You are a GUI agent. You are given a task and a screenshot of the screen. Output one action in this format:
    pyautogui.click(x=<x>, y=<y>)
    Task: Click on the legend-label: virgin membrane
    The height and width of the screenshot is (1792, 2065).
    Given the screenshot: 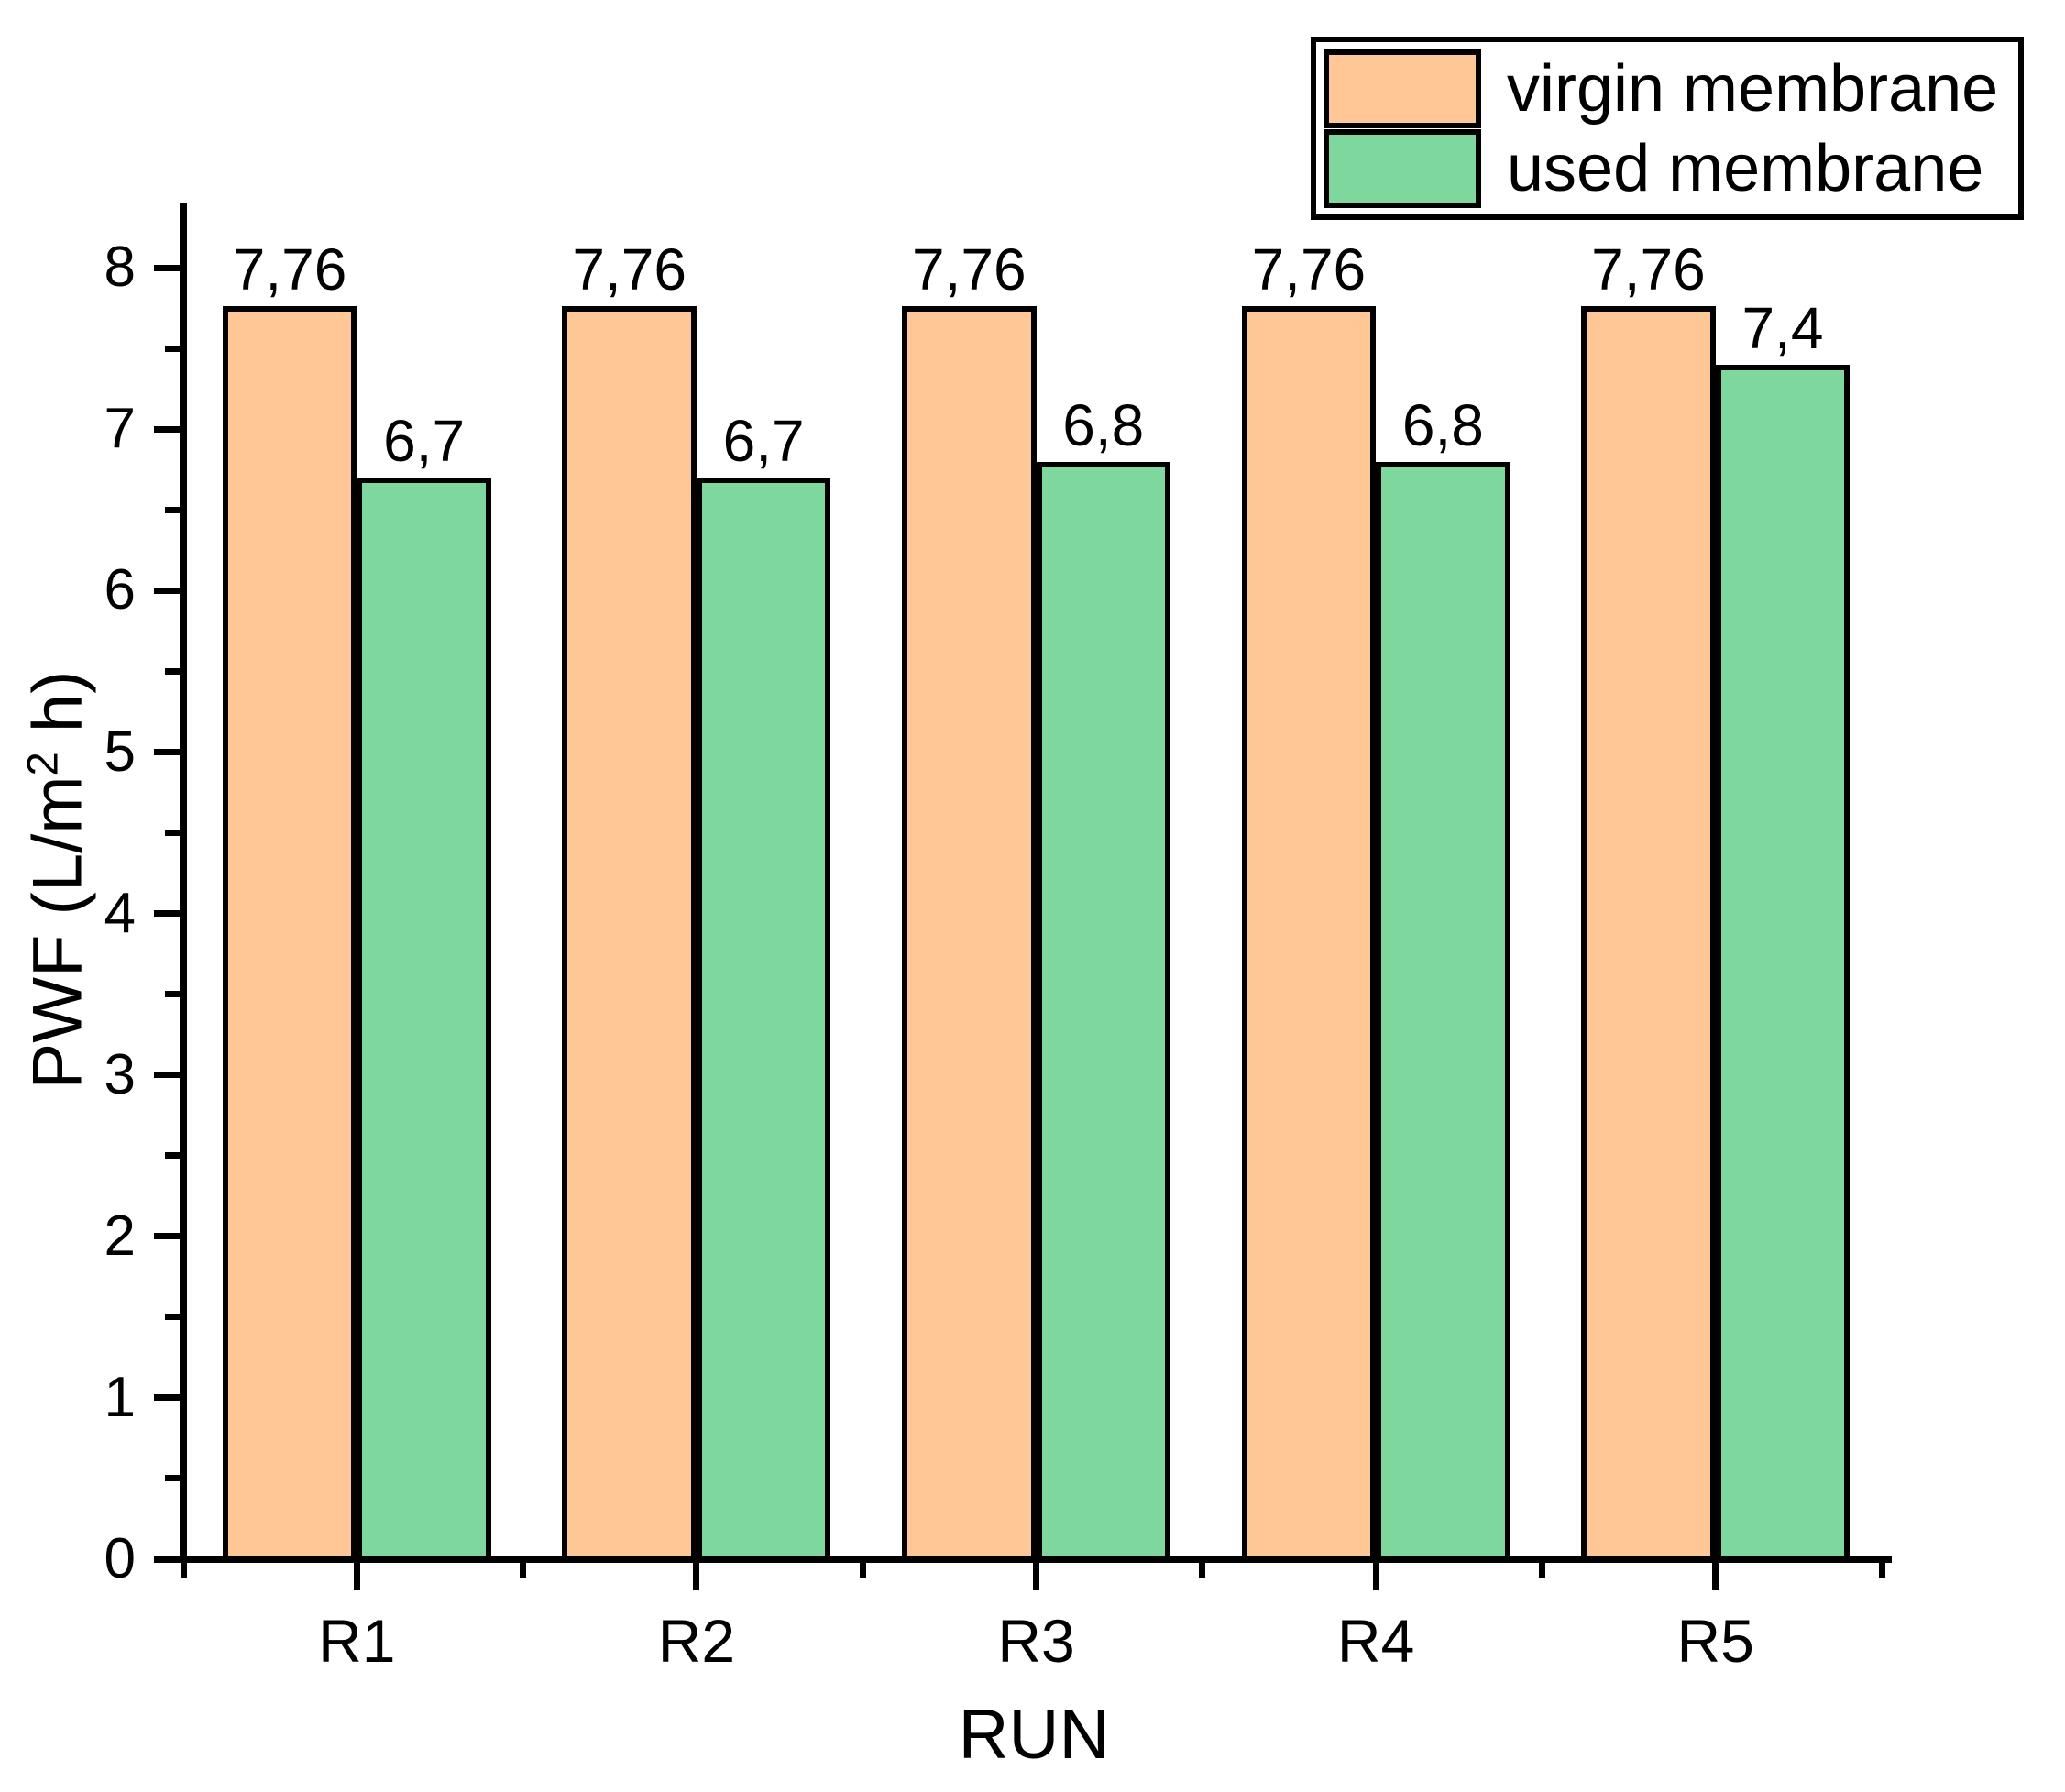 What is the action you would take?
    pyautogui.click(x=1753, y=88)
    